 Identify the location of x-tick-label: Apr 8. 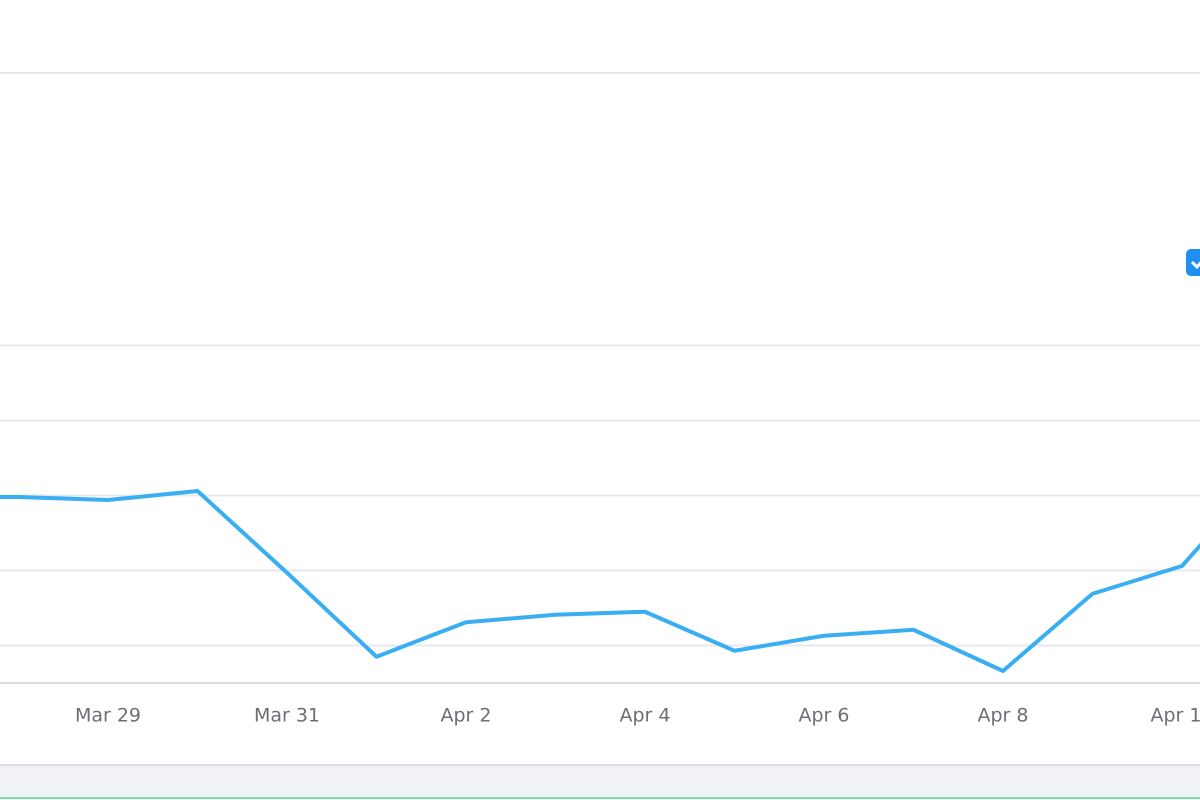
(1003, 716).